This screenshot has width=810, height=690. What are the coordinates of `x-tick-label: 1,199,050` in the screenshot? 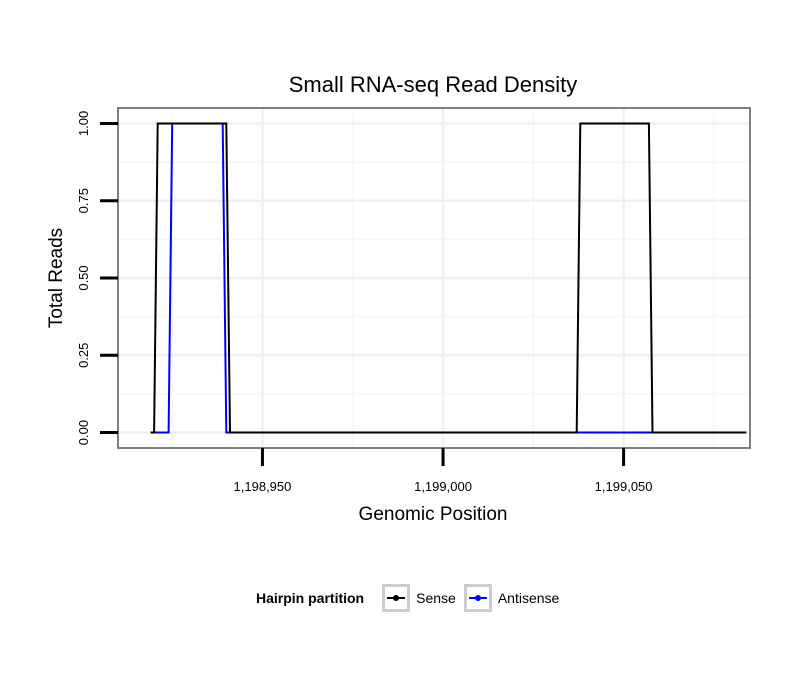 It's located at (624, 486).